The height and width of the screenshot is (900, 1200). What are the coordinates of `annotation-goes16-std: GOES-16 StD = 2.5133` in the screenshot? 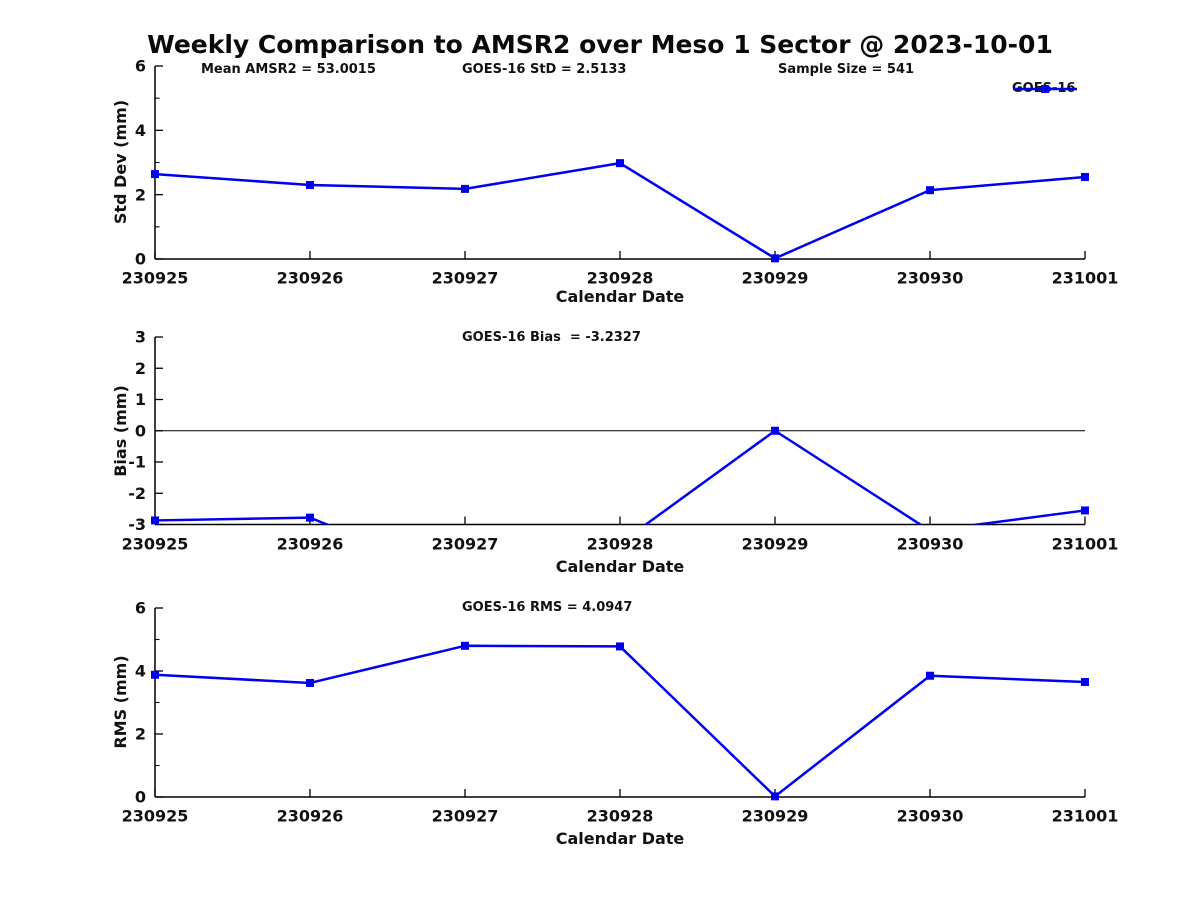 It's located at (544, 69).